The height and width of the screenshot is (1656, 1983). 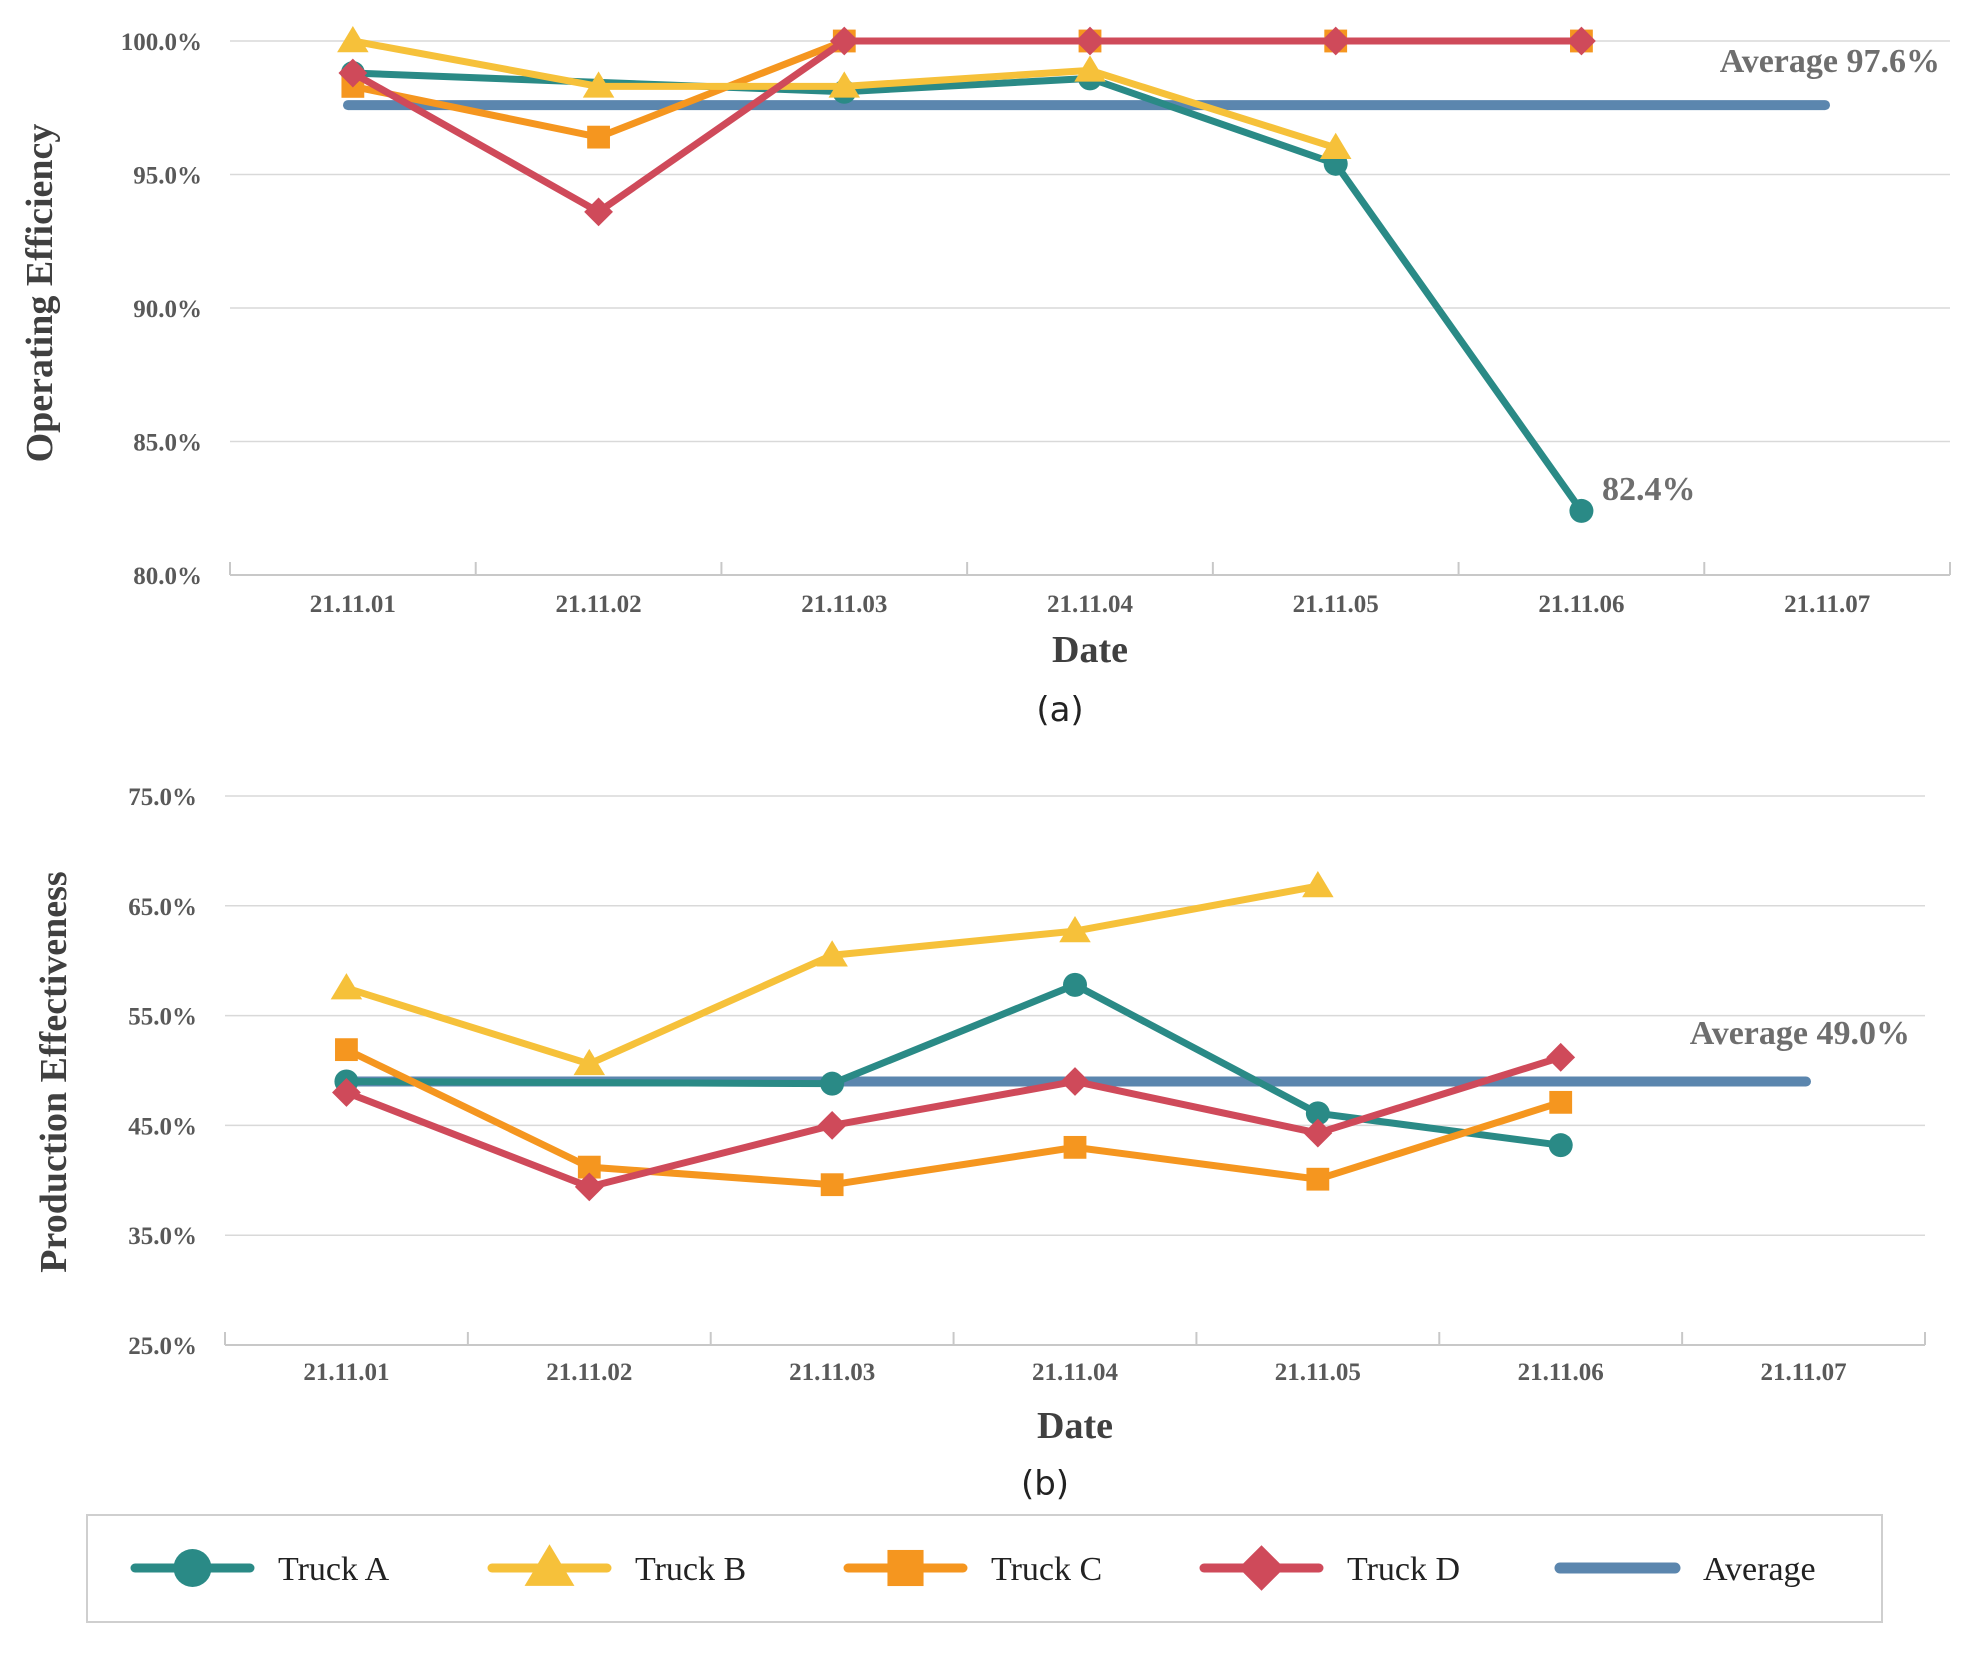 What do you see at coordinates (54, 1071) in the screenshot?
I see `y-axis-title: Production Effectiveness` at bounding box center [54, 1071].